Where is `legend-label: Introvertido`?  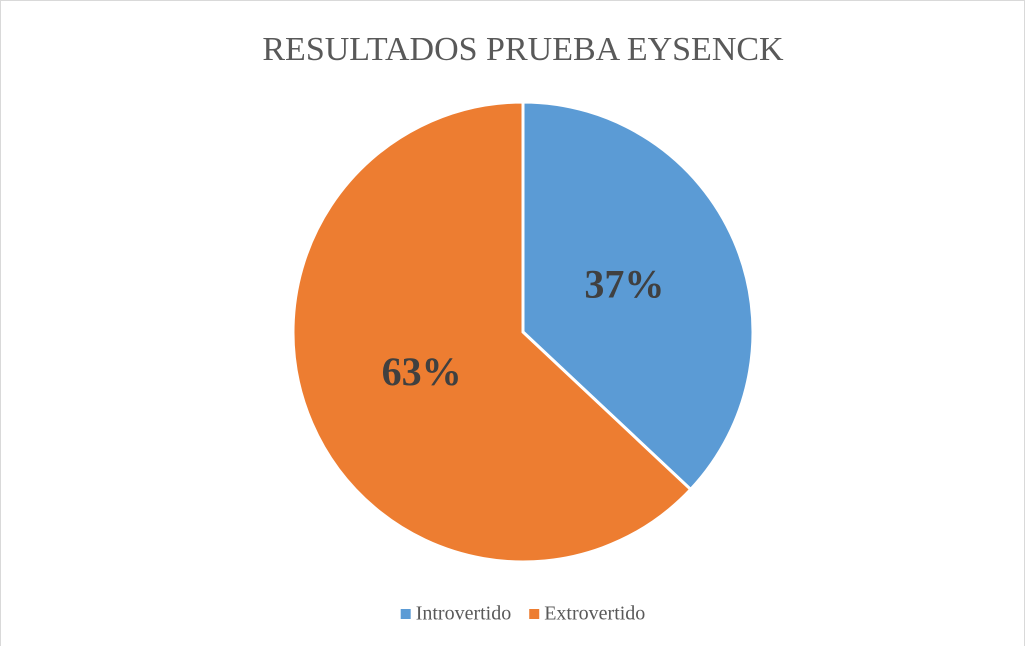 legend-label: Introvertido is located at coordinates (464, 614).